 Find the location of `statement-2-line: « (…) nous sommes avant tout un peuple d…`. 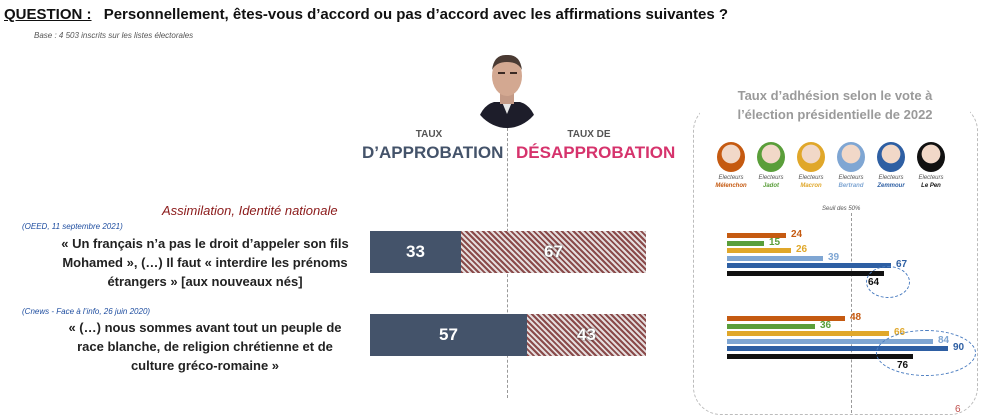

statement-2-line: « (…) nous sommes avant tout un peuple d… is located at coordinates (205, 327).